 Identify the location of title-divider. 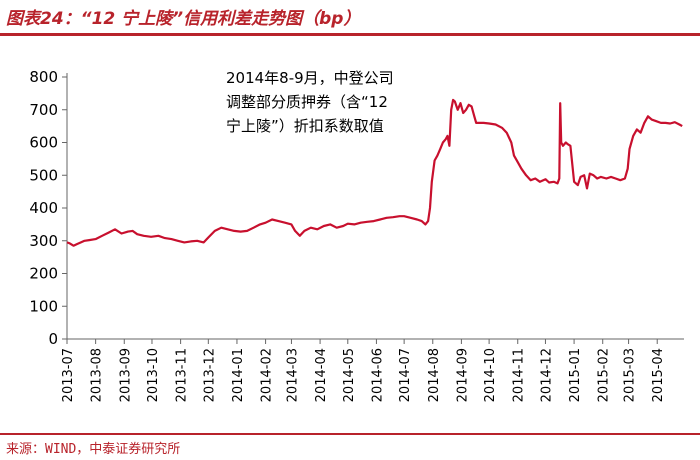
(350, 34).